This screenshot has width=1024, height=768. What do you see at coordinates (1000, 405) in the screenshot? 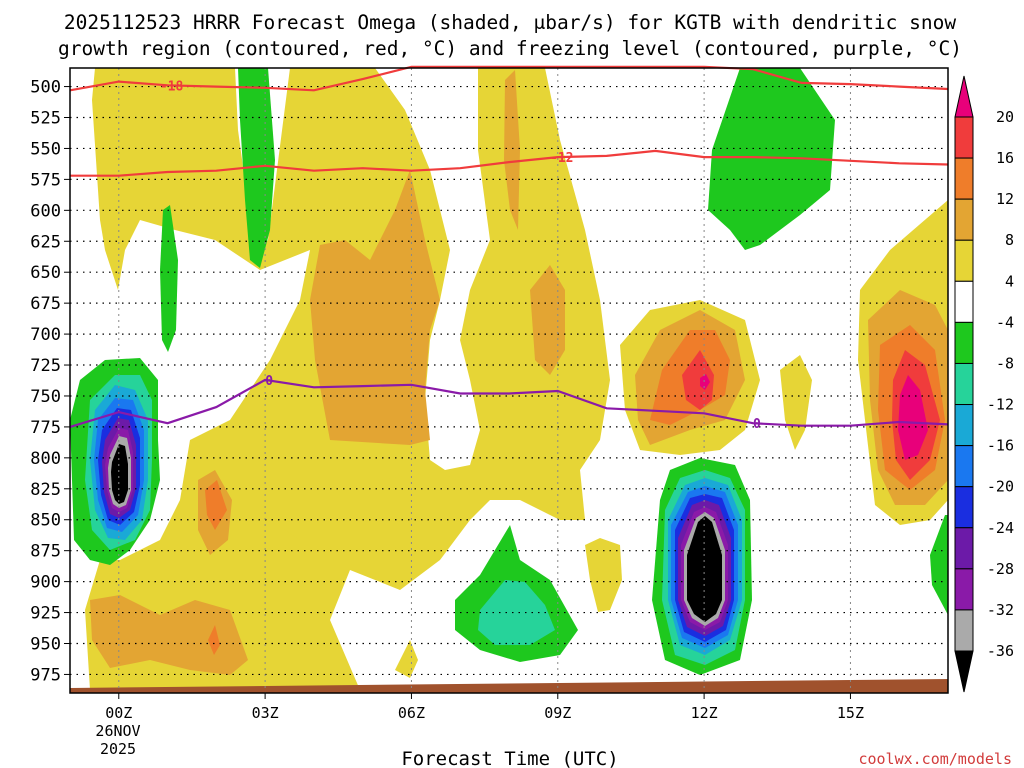
I see `colorbar-label: -12` at bounding box center [1000, 405].